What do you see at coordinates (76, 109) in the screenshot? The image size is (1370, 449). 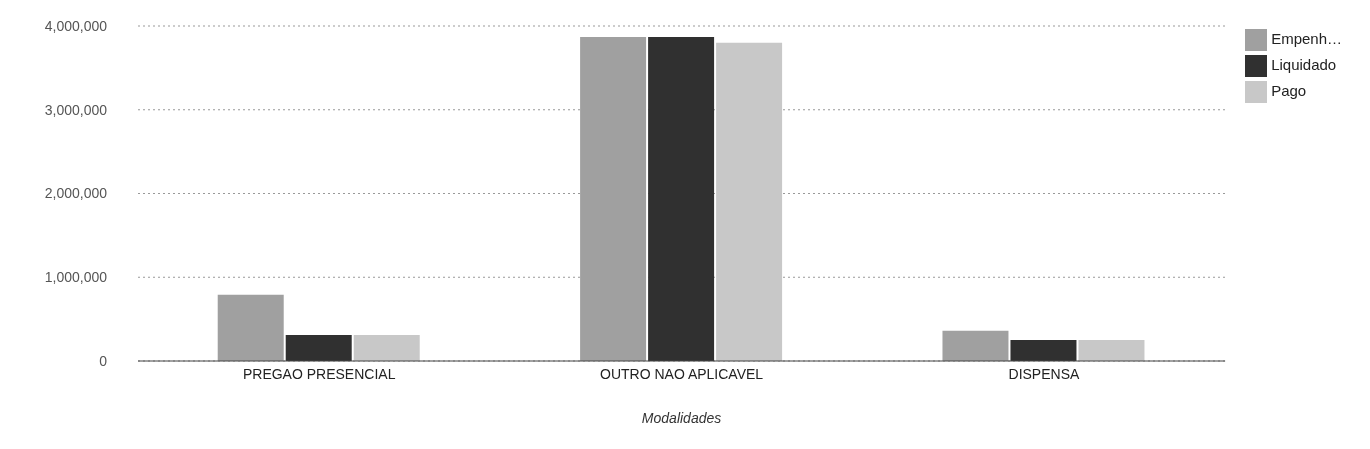 I see `y-tick-label: 3,000,000` at bounding box center [76, 109].